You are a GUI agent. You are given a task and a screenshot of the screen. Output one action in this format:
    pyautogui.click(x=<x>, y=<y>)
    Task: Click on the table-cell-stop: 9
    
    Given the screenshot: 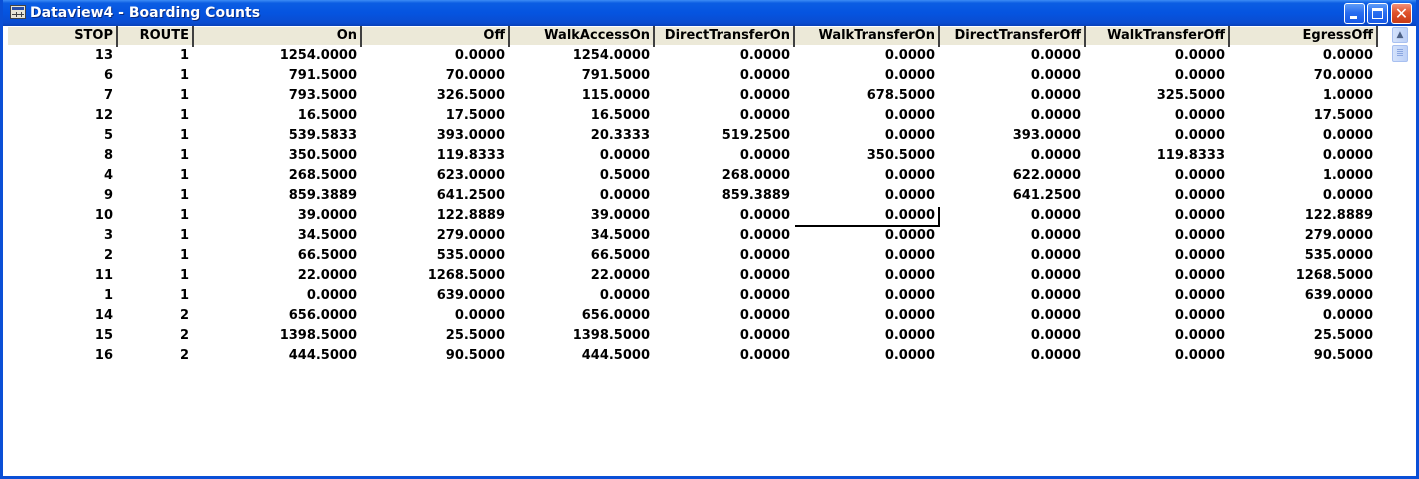 What is the action you would take?
    pyautogui.click(x=108, y=195)
    